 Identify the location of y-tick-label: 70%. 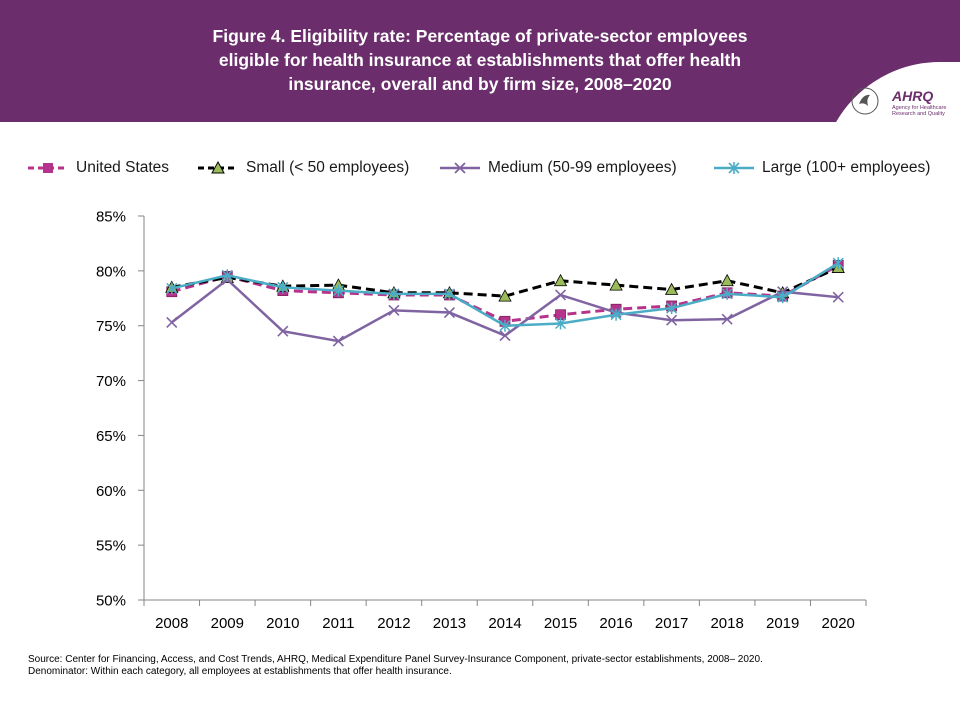
(111, 381).